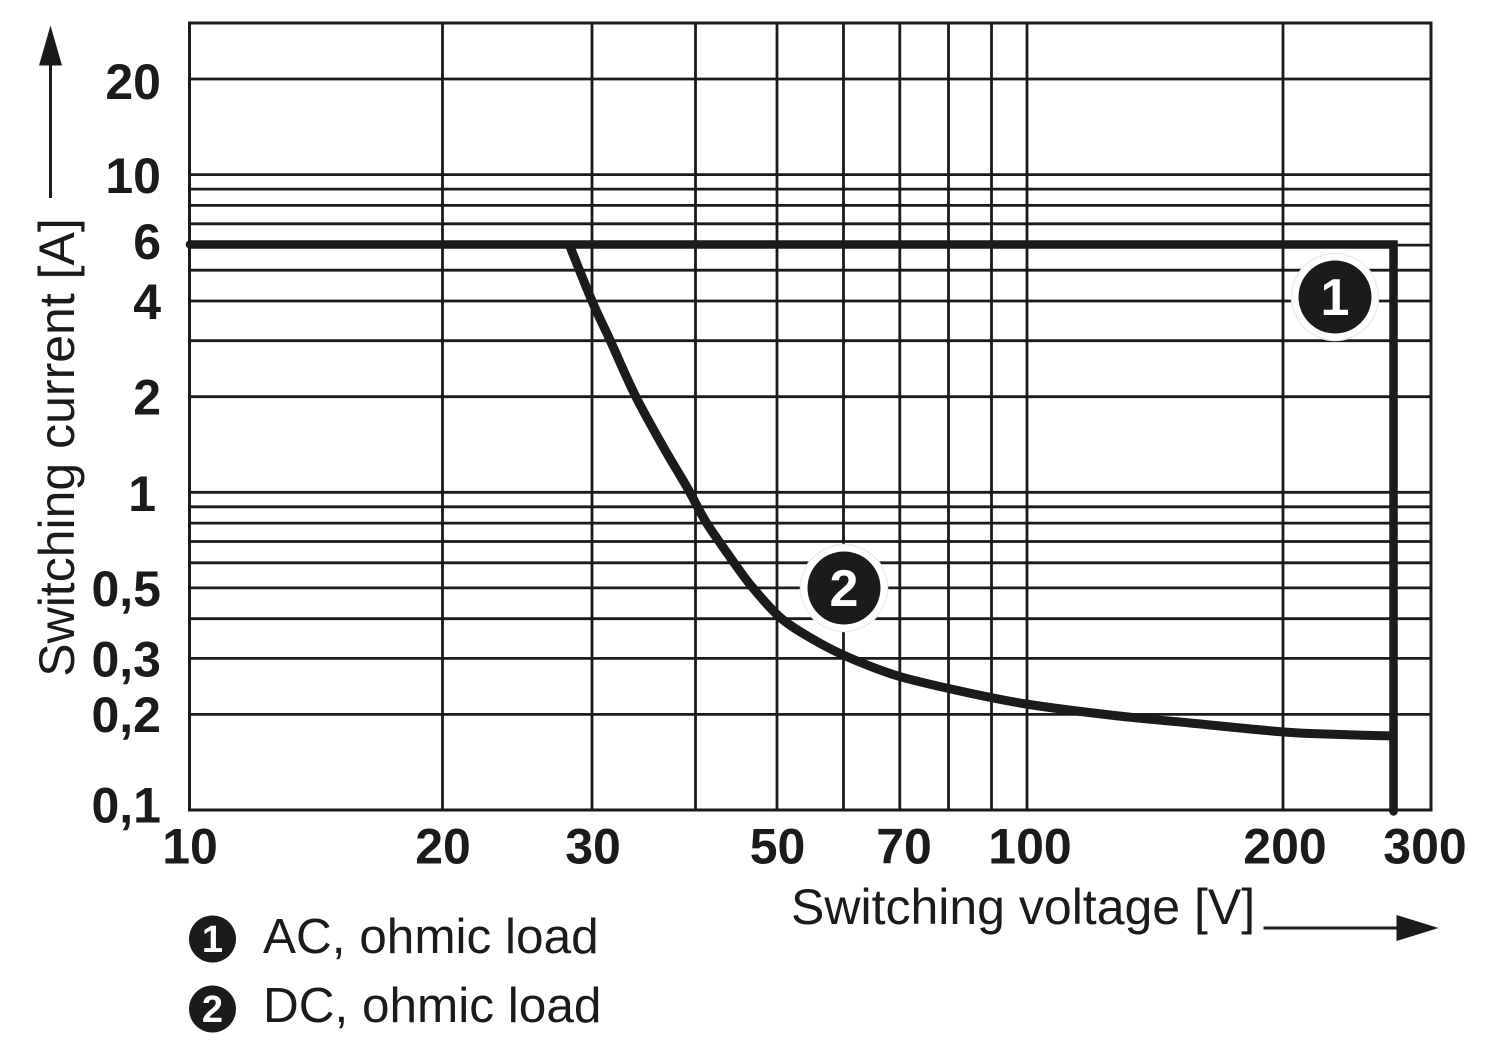 Image resolution: width=1500 pixels, height=1055 pixels. What do you see at coordinates (147, 242) in the screenshot?
I see `svg-text: 6` at bounding box center [147, 242].